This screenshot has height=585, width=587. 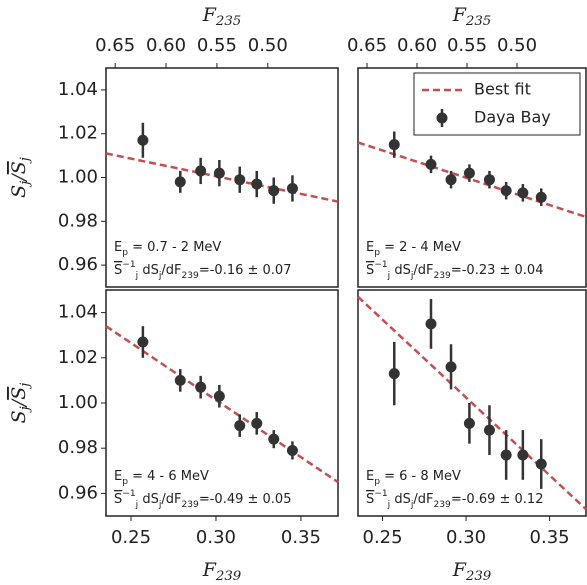 I want to click on annotation: Ep = 0.7 - 2 MeV, so click(x=167, y=249).